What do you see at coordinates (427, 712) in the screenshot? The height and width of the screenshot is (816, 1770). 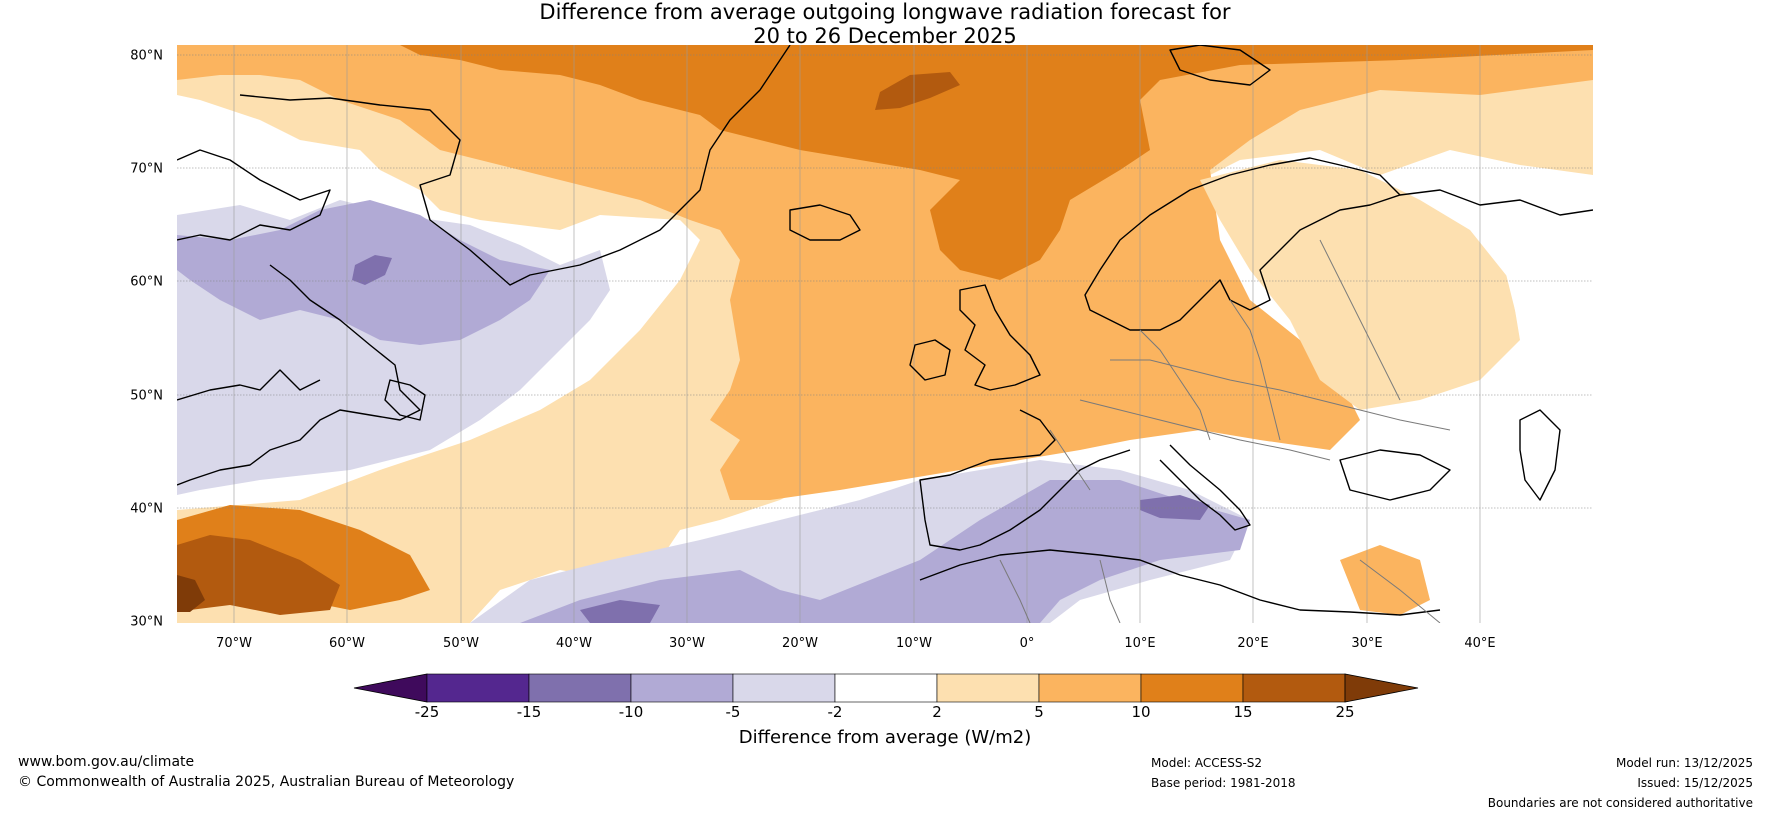 I see `colorbar-tick: -25` at bounding box center [427, 712].